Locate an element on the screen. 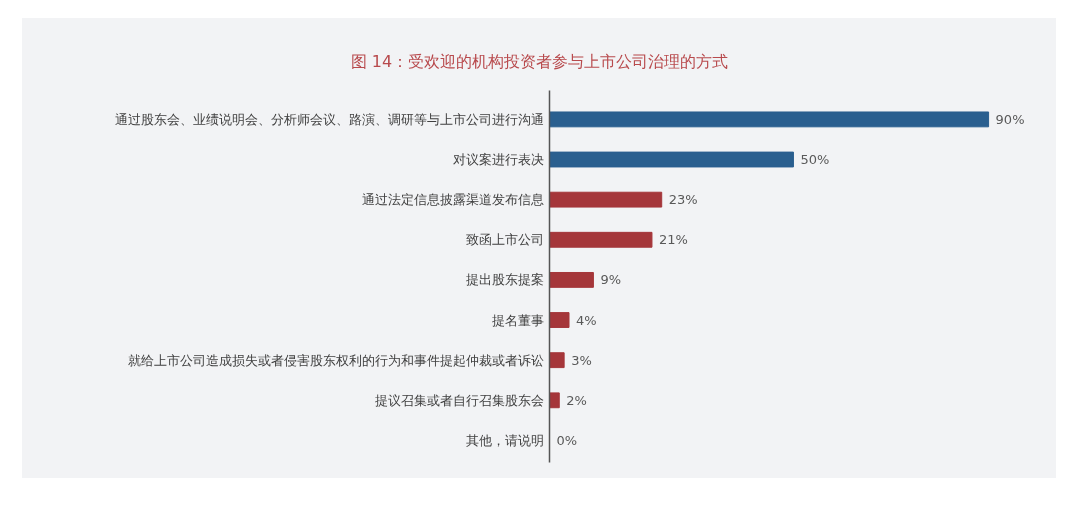  chart-title: 图 14：受欢迎的机构投资者参与上市公司治理的方式 is located at coordinates (539, 61).